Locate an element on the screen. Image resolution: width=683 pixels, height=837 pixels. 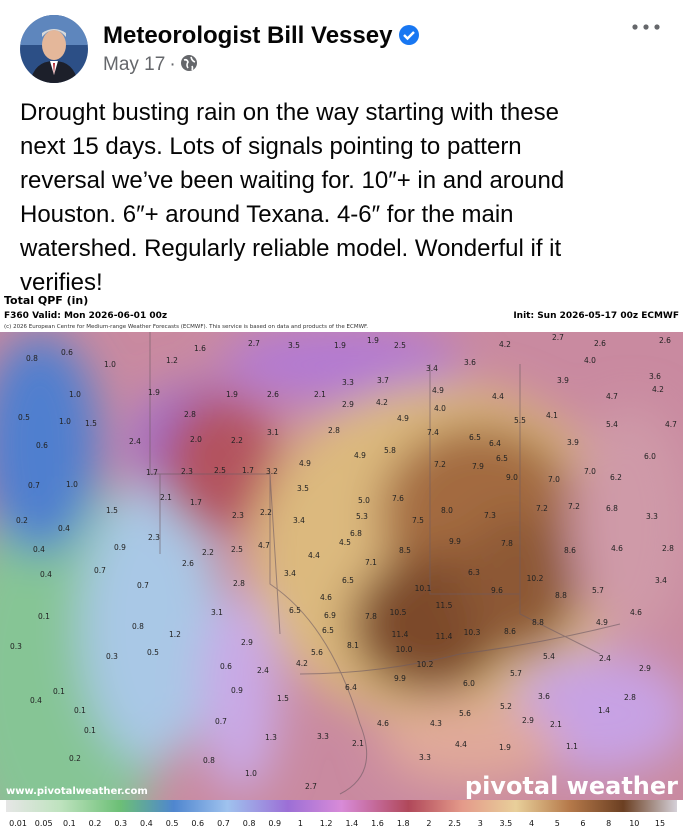
map-value-label: 0.4 is located at coordinates (36, 700).